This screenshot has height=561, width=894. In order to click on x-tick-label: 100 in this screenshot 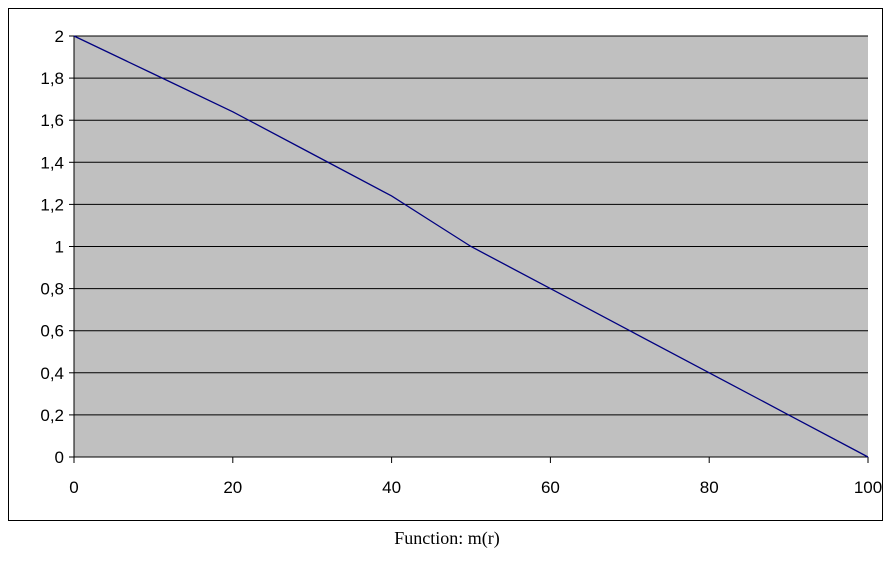, I will do `click(868, 487)`.